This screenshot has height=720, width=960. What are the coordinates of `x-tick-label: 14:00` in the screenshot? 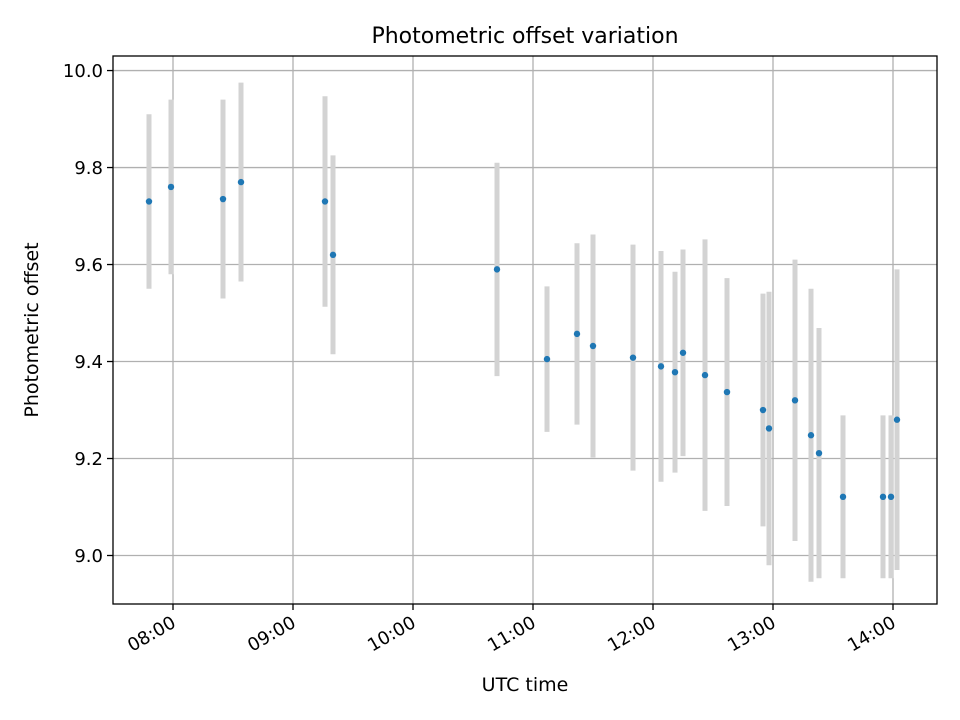 It's located at (871, 634).